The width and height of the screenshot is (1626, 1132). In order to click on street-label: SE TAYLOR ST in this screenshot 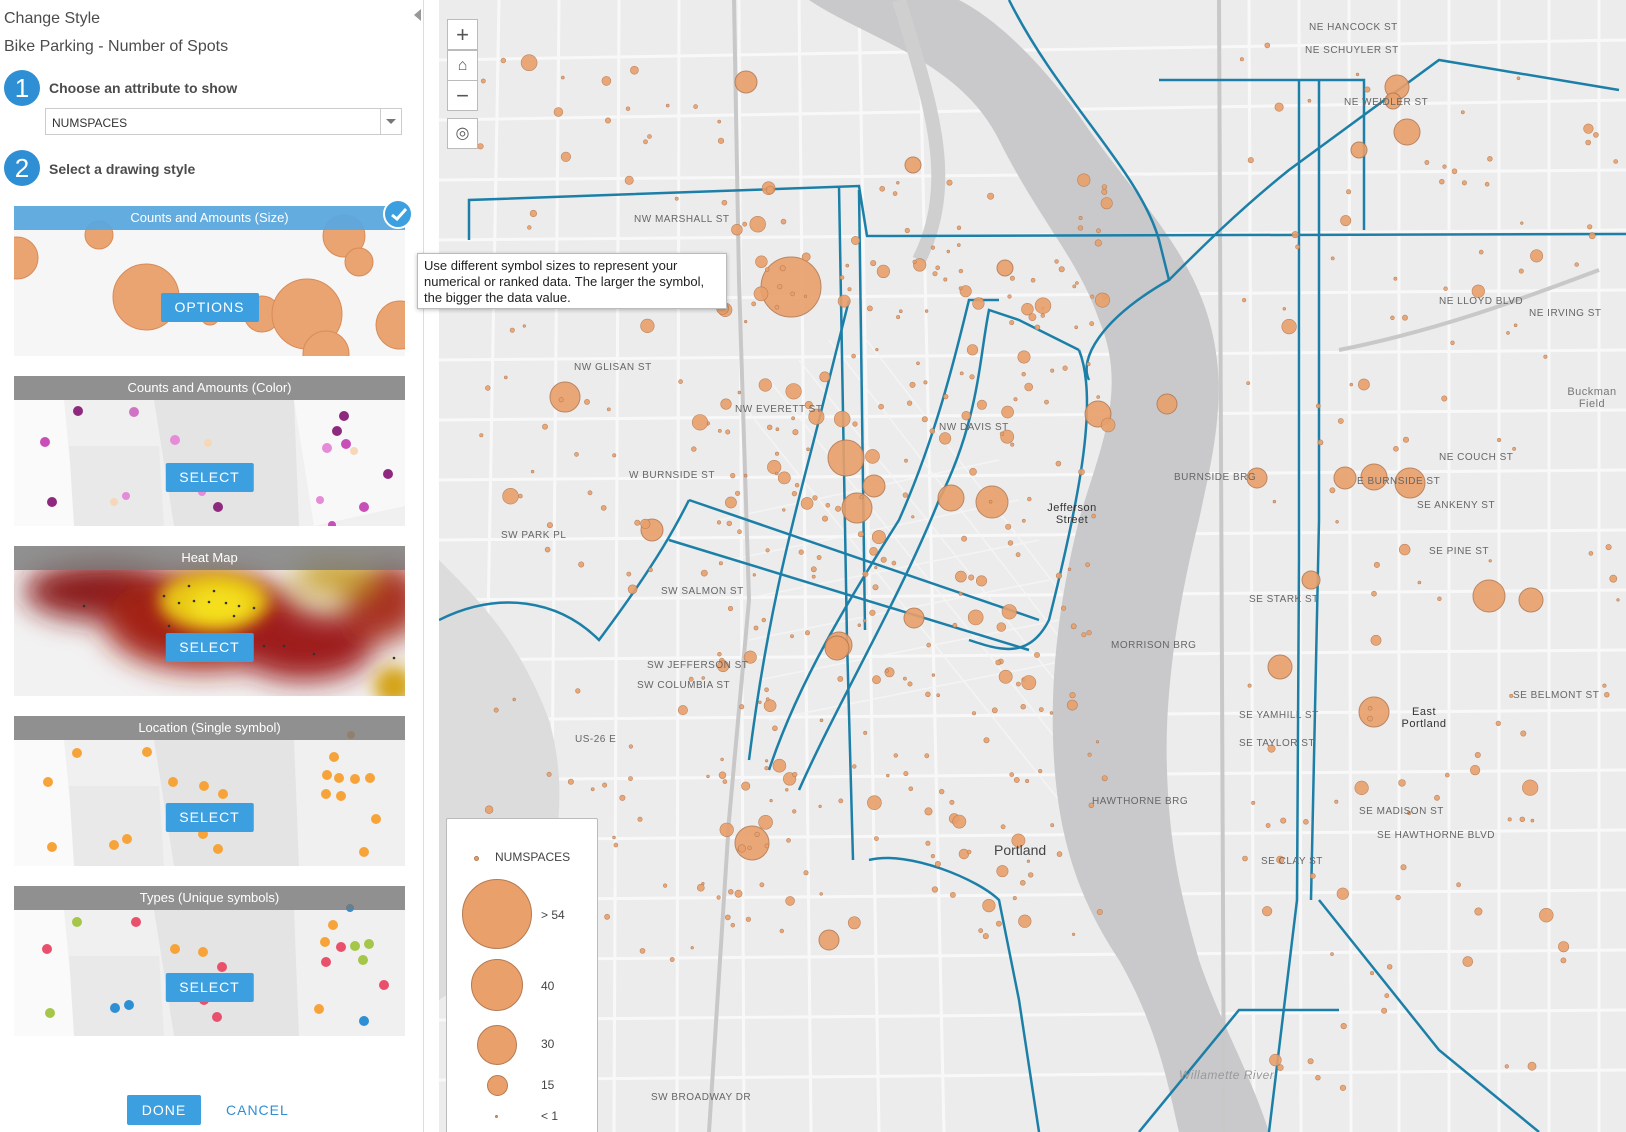, I will do `click(1277, 743)`.